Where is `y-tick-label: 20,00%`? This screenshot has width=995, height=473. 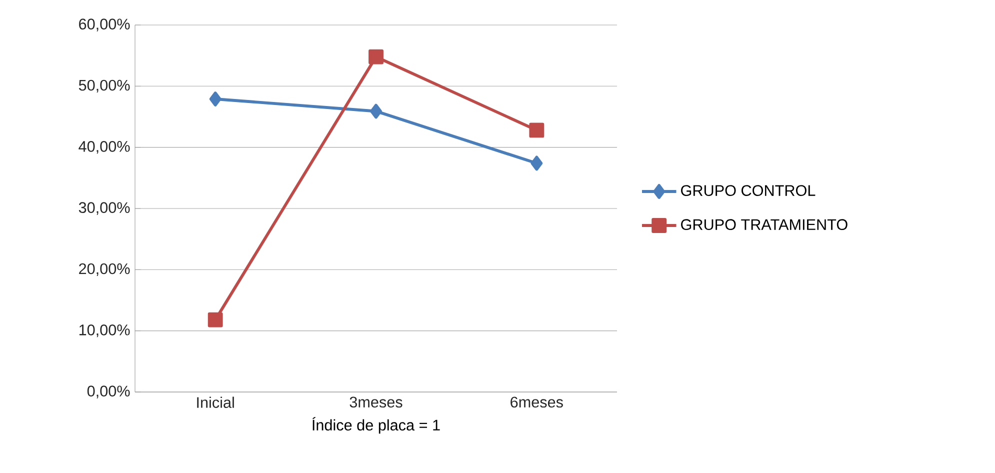 y-tick-label: 20,00% is located at coordinates (104, 269).